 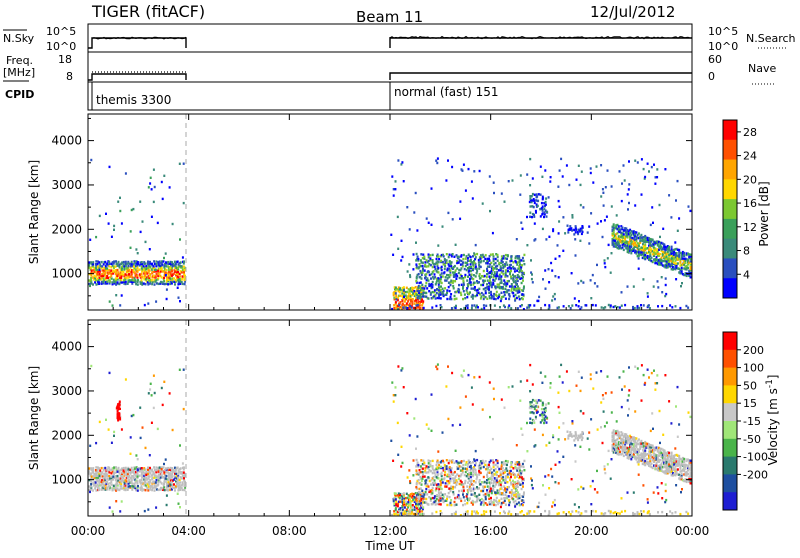 What do you see at coordinates (66, 274) in the screenshot?
I see `y-tick-label: 1000` at bounding box center [66, 274].